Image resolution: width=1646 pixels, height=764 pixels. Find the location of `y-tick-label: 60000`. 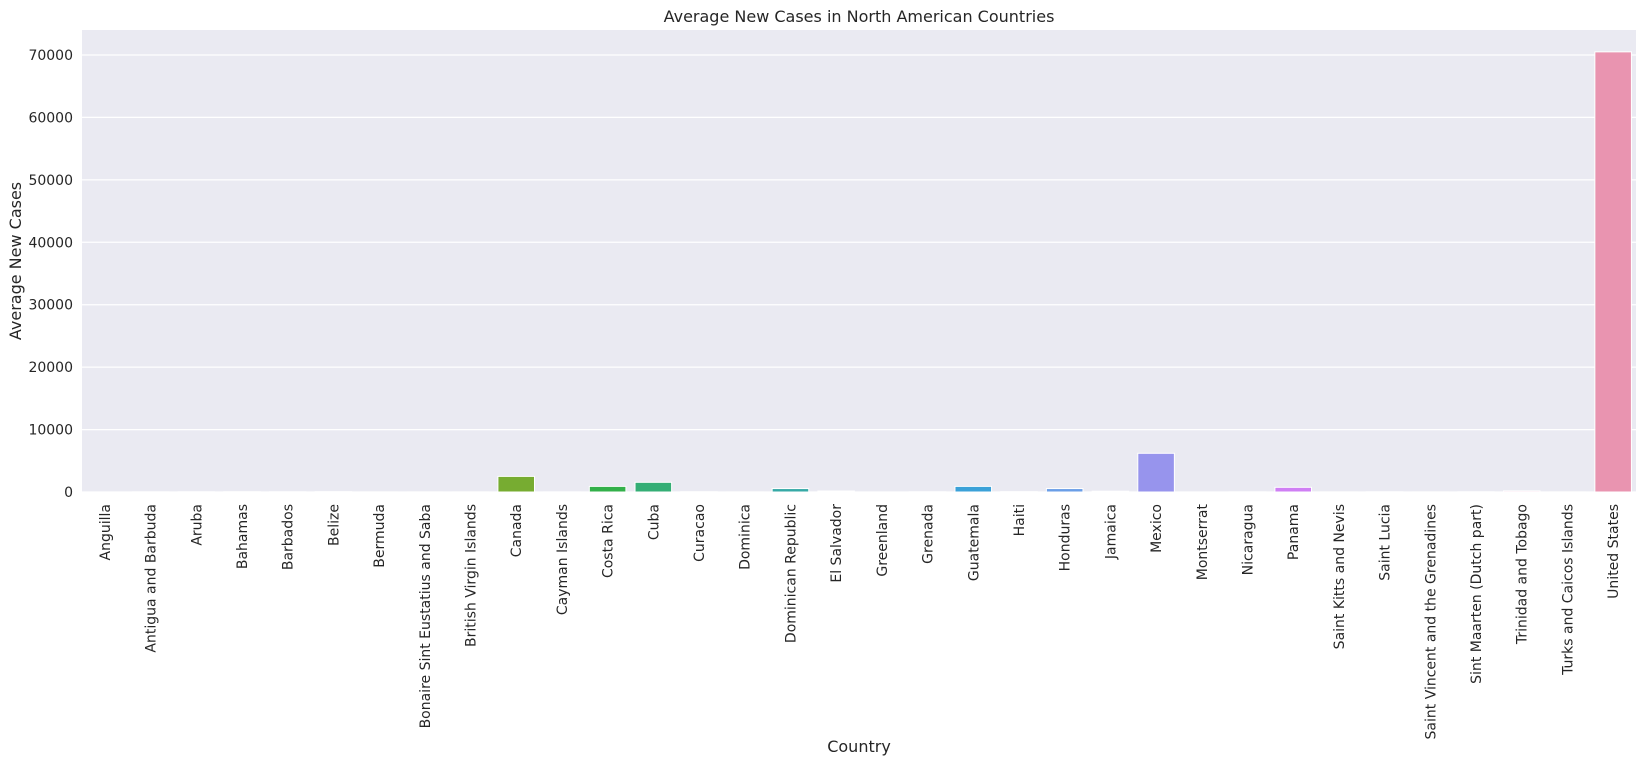

y-tick-label: 60000 is located at coordinates (50, 118).